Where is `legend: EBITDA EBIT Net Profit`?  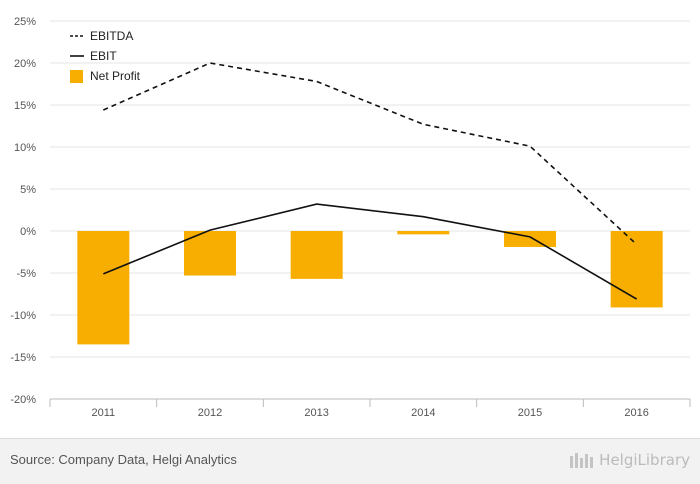 legend: EBITDA EBIT Net Profit is located at coordinates (105, 56).